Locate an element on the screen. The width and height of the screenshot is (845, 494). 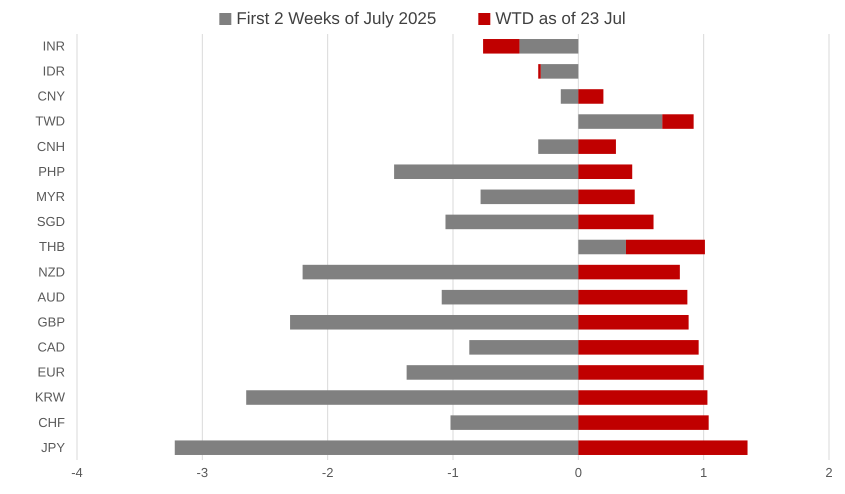
y-tick-label: NZD is located at coordinates (51, 272).